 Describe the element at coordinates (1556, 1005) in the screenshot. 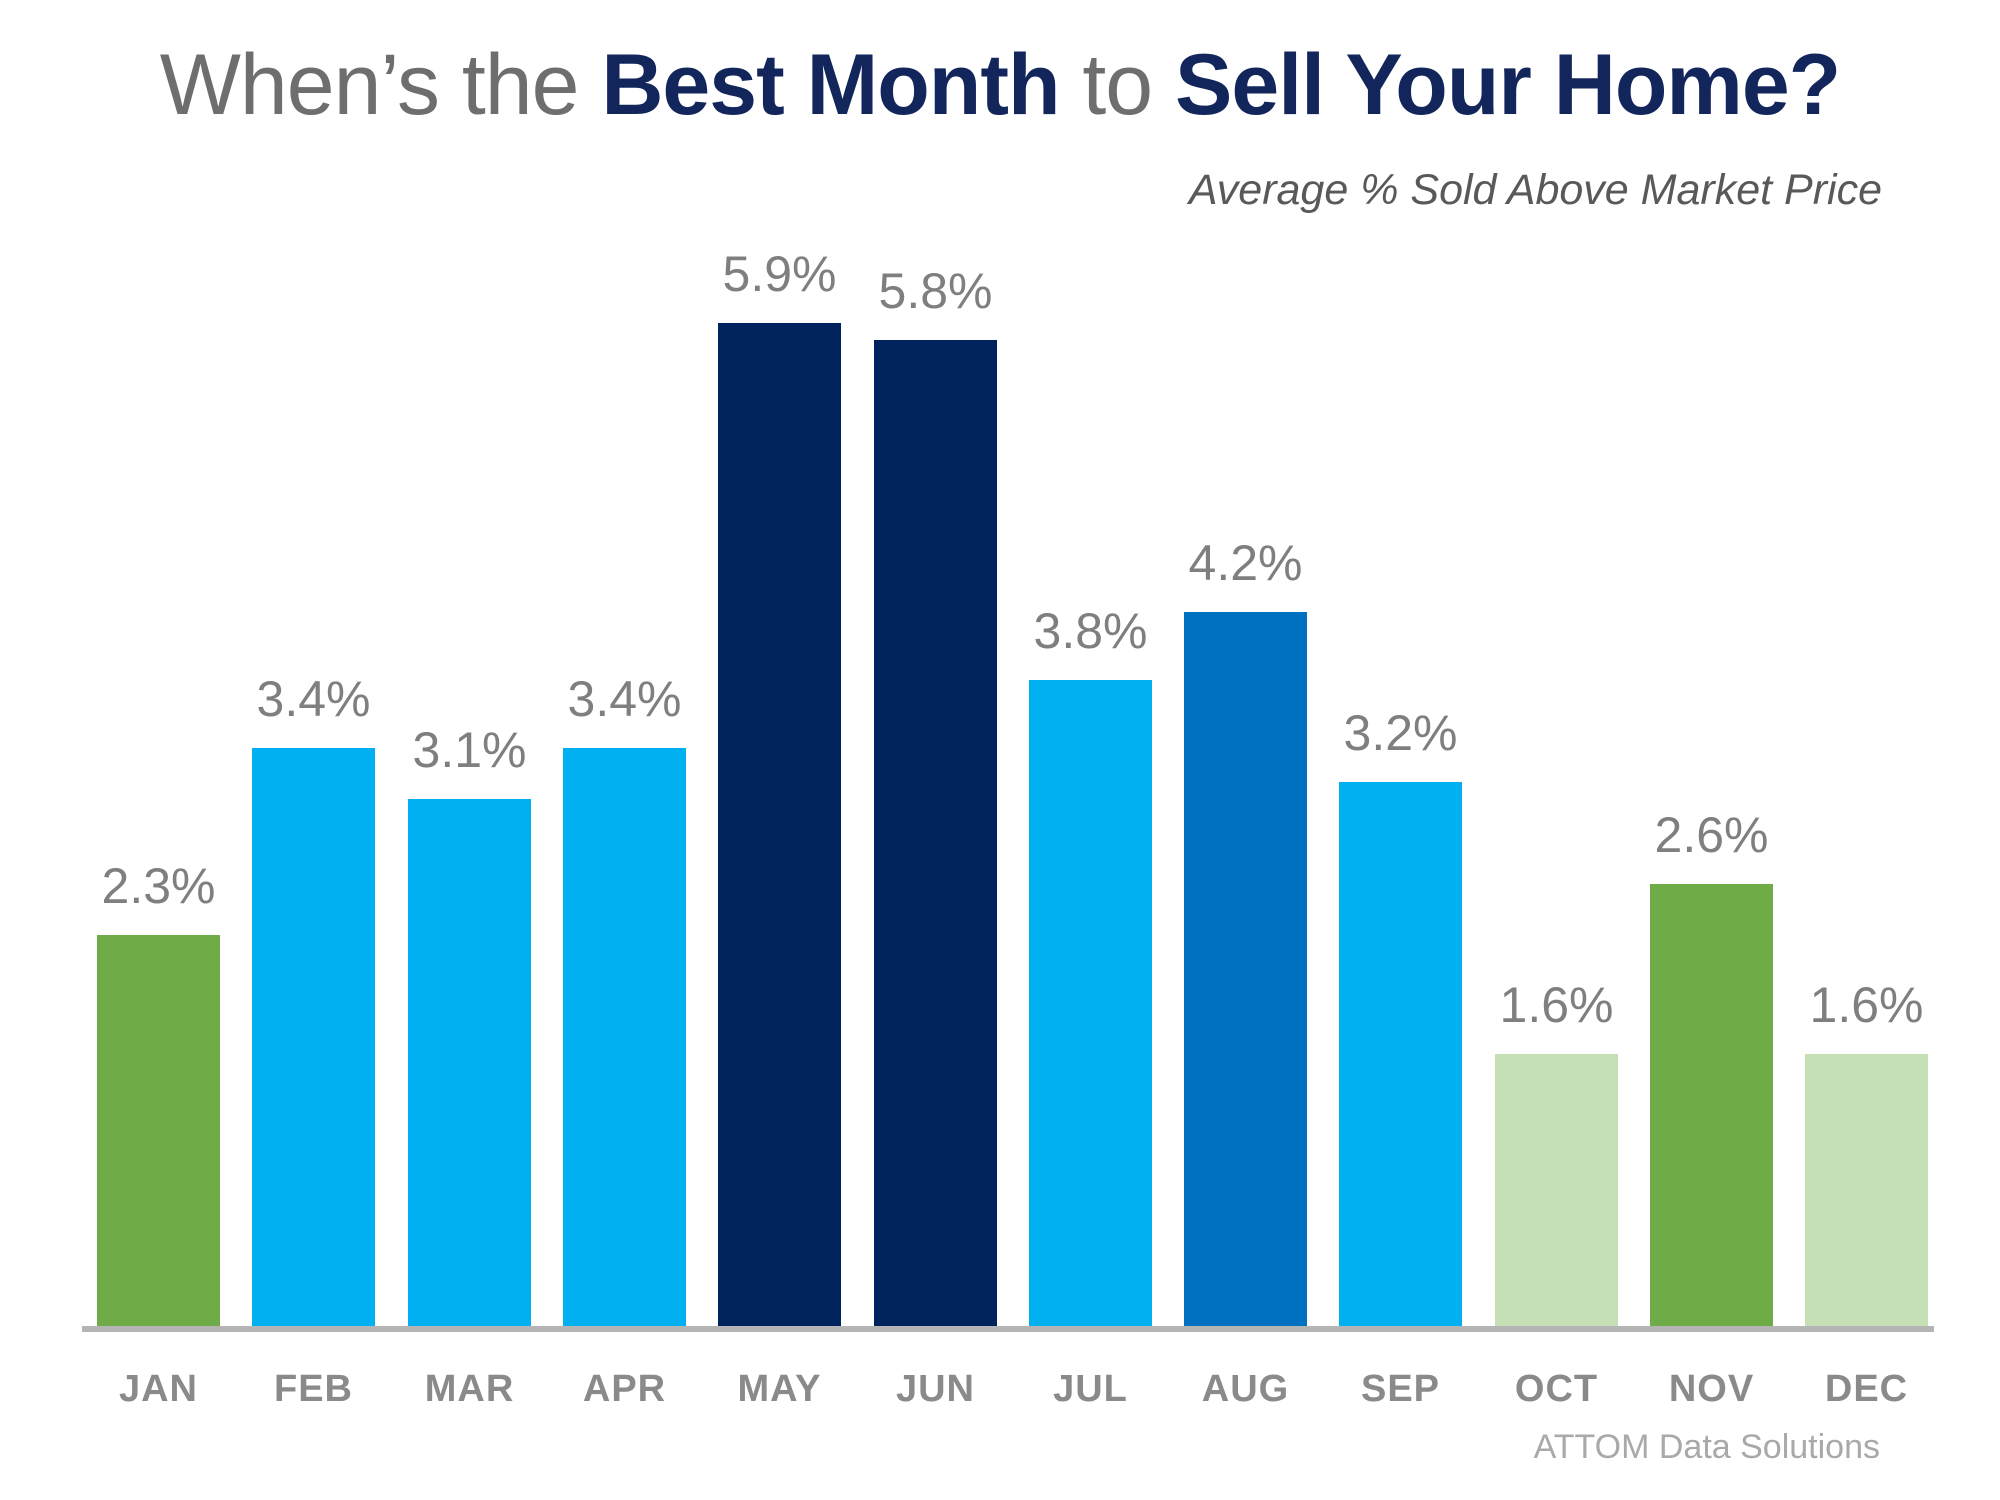

I see `bar-value-label-oct: 1.6%` at that location.